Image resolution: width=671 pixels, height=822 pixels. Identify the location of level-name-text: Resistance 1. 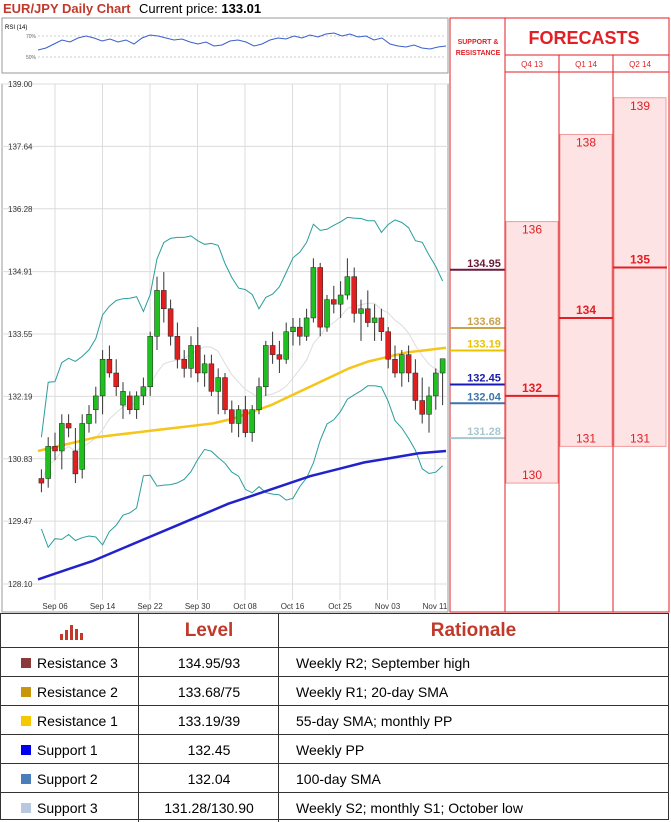
(77, 720).